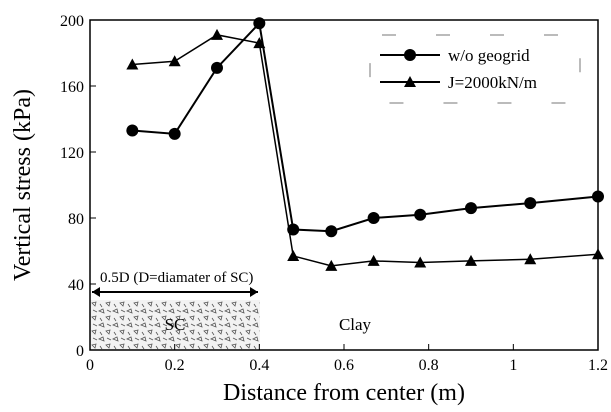 The height and width of the screenshot is (412, 611). What do you see at coordinates (175, 365) in the screenshot?
I see `x-tick-label: 0.2` at bounding box center [175, 365].